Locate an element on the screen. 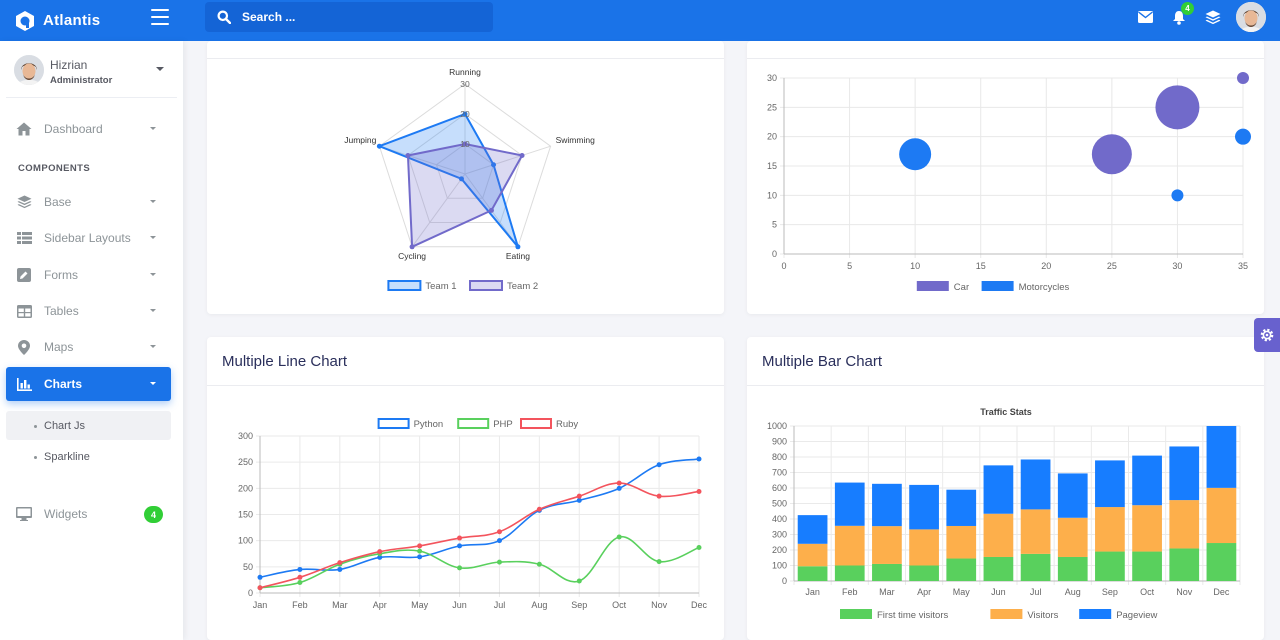 The width and height of the screenshot is (1280, 640). x-tick-label: Oct is located at coordinates (619, 605).